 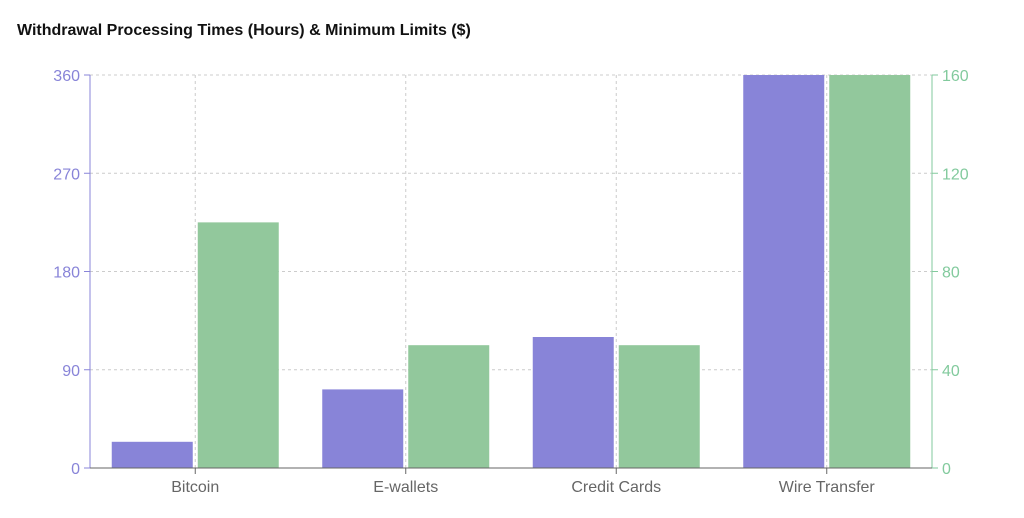 What do you see at coordinates (951, 371) in the screenshot?
I see `right-y-tick-label: 40` at bounding box center [951, 371].